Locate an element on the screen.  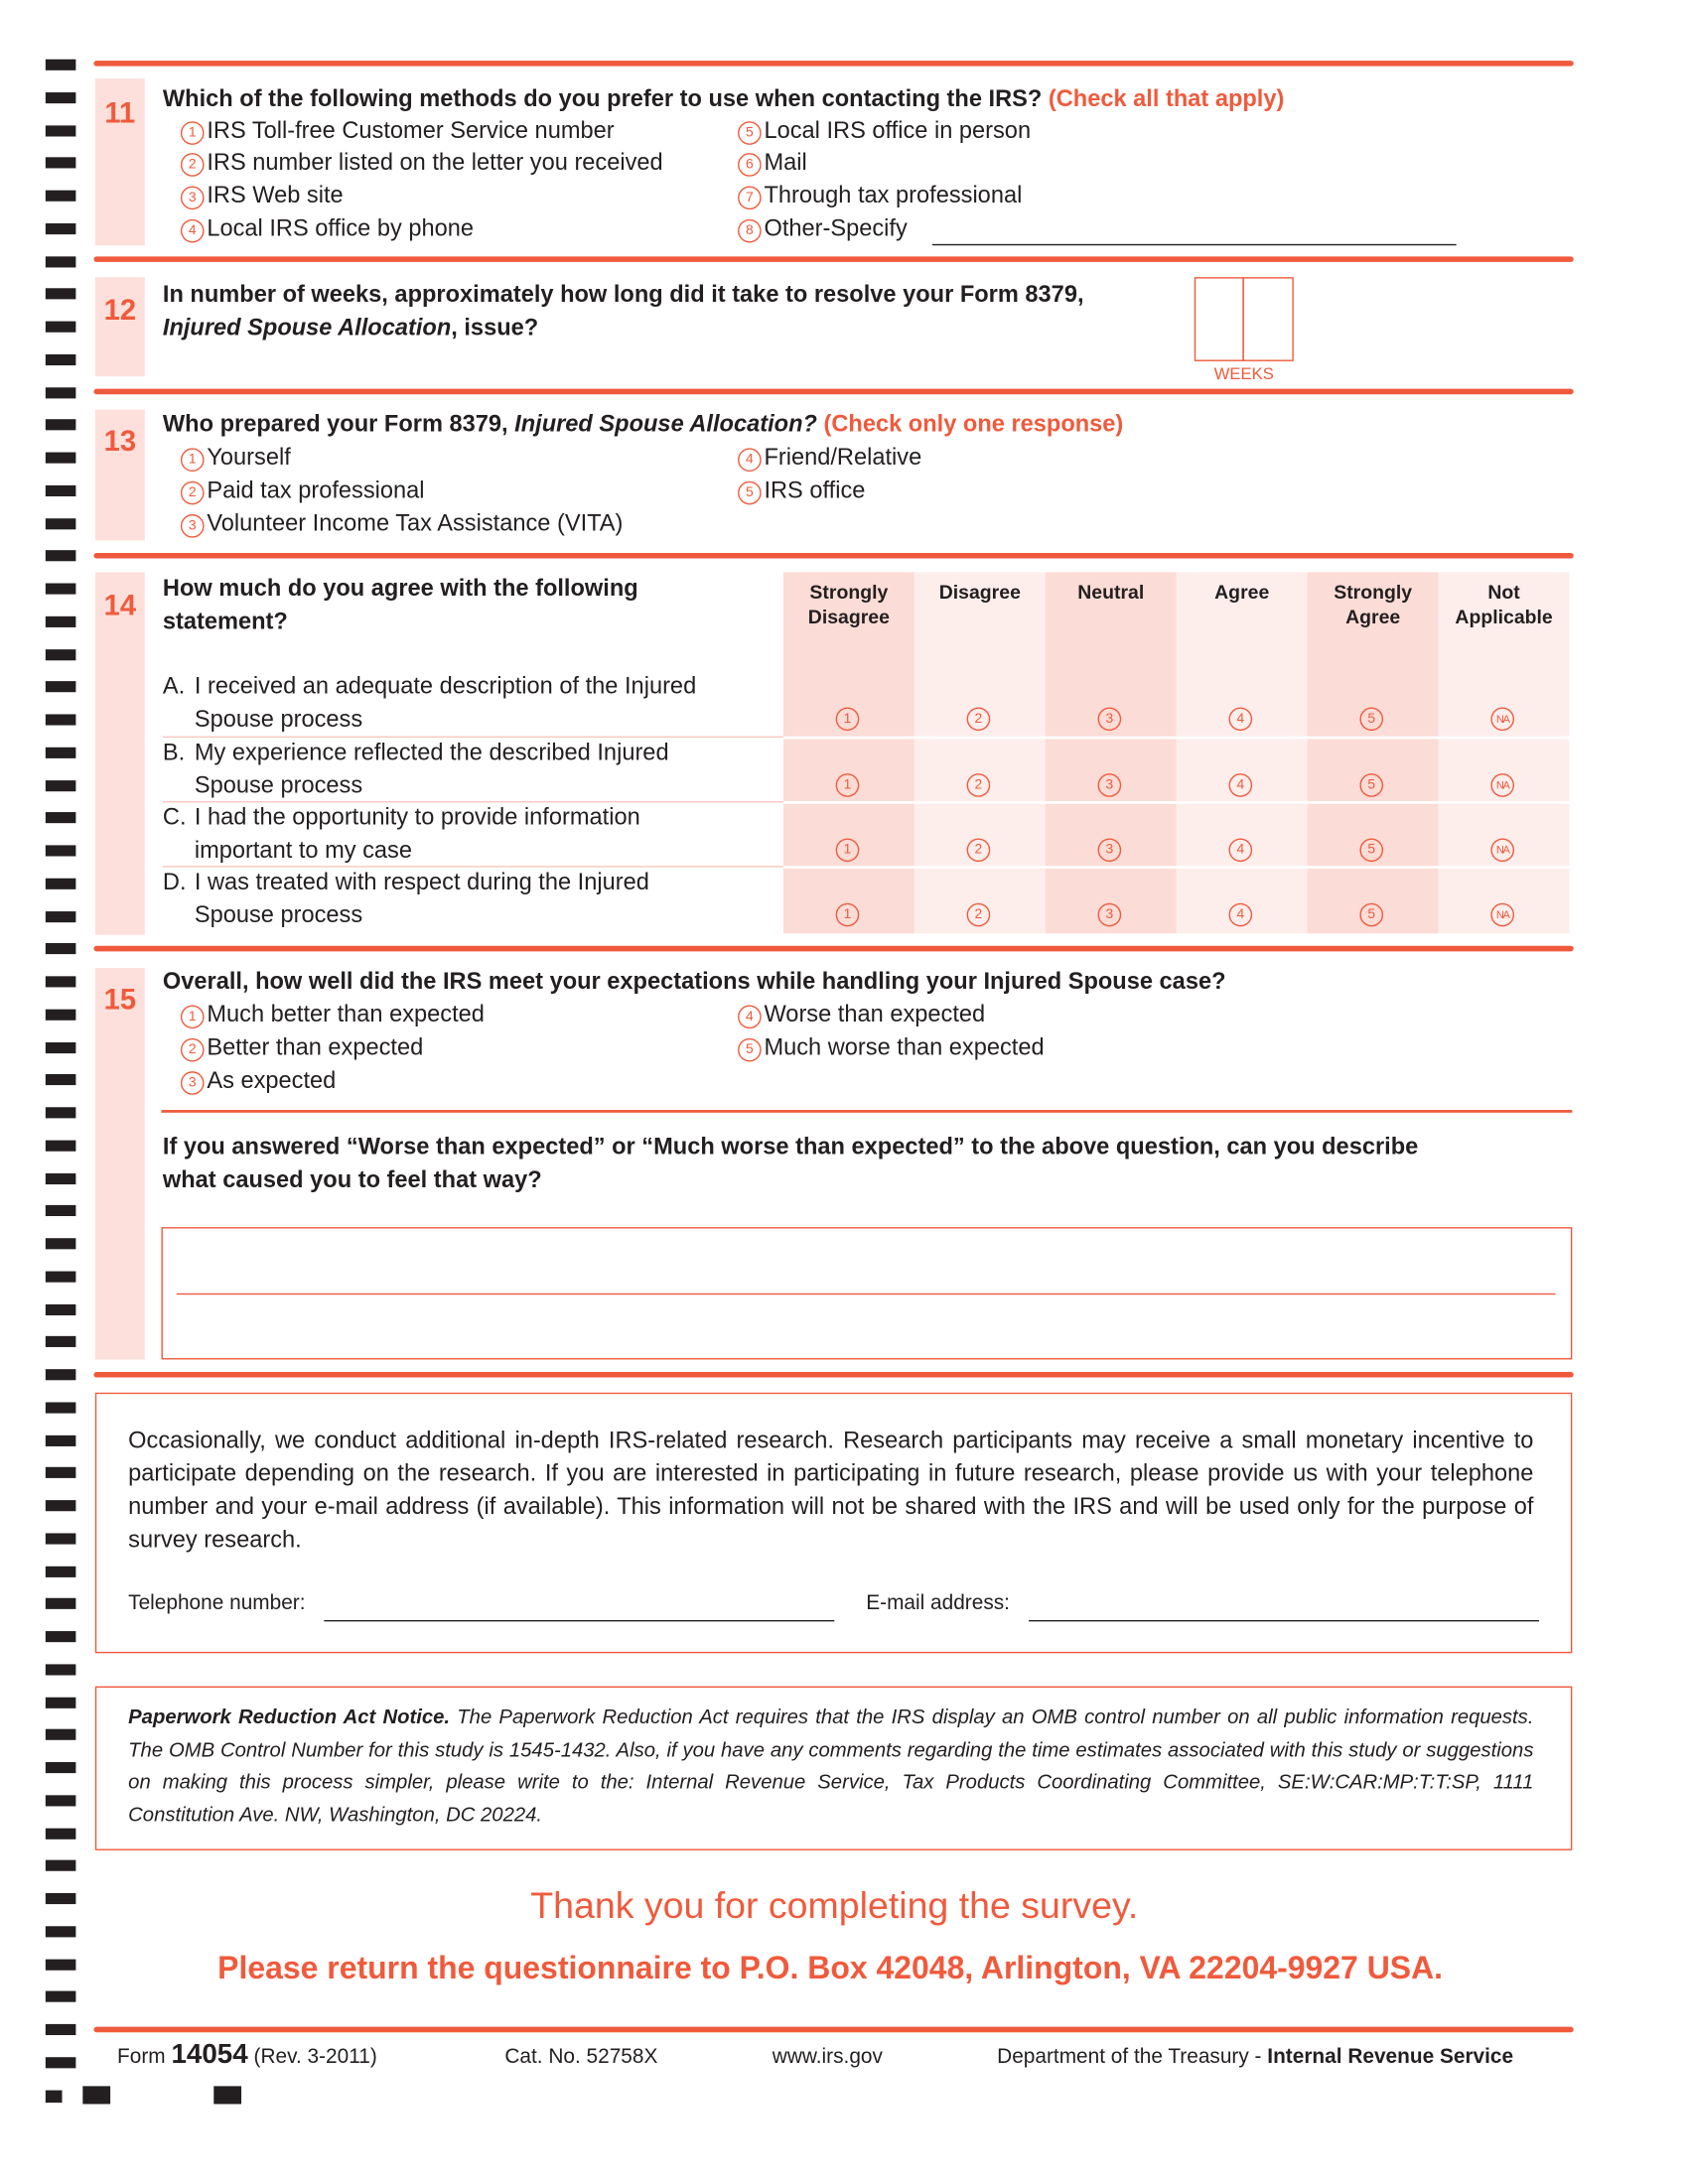
question-label: How much do you agree with the following is located at coordinates (400, 588).